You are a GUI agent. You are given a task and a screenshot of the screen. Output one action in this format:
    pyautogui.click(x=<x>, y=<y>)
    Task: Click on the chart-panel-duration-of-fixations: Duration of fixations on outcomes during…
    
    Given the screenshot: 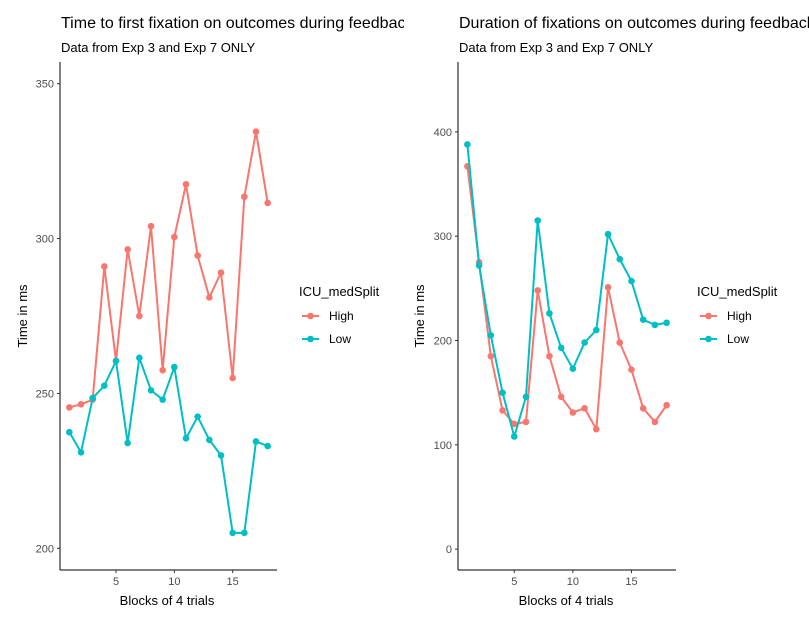 What is the action you would take?
    pyautogui.click(x=634, y=35)
    